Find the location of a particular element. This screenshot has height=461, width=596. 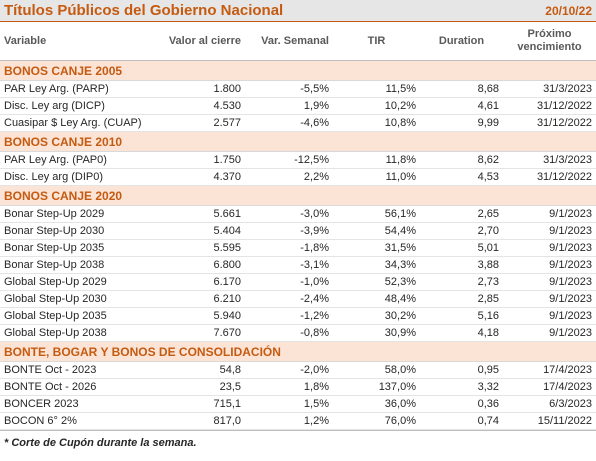

bond-name: PAR Ley Arg. (PARP) is located at coordinates (80, 89).